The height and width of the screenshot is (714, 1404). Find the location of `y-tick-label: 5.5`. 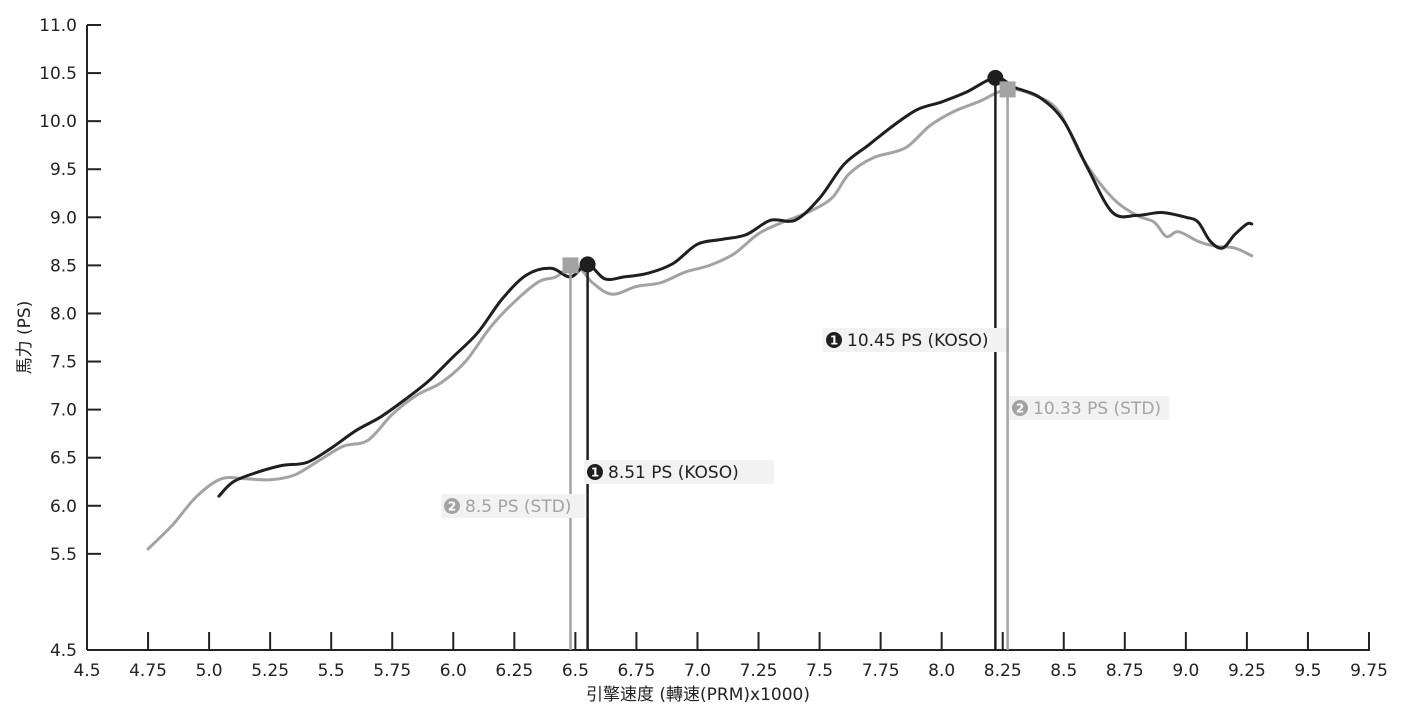

y-tick-label: 5.5 is located at coordinates (63, 555).